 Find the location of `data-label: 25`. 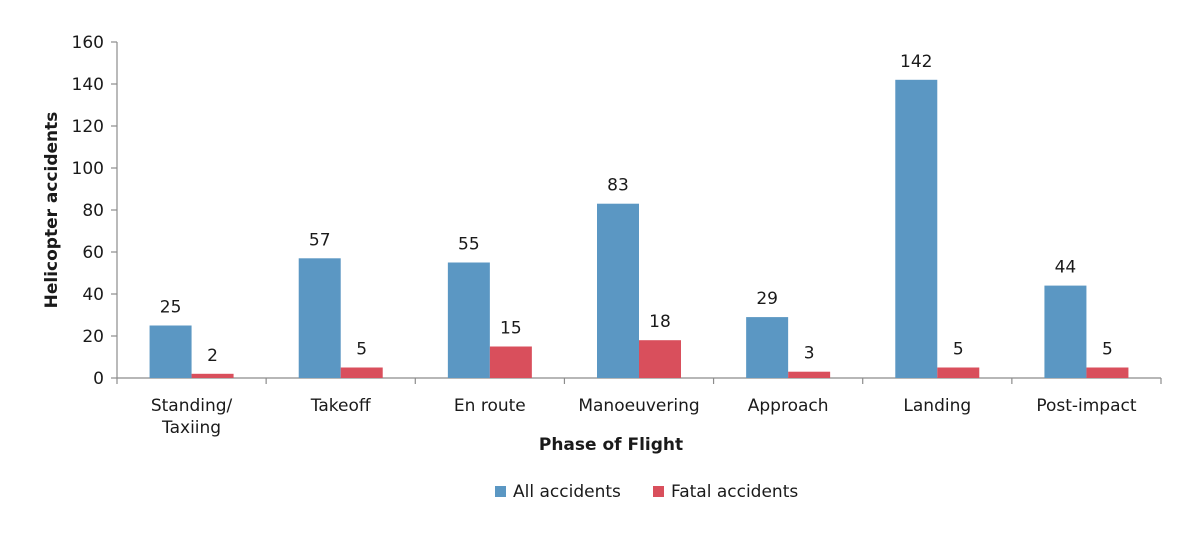

data-label: 25 is located at coordinates (171, 308).